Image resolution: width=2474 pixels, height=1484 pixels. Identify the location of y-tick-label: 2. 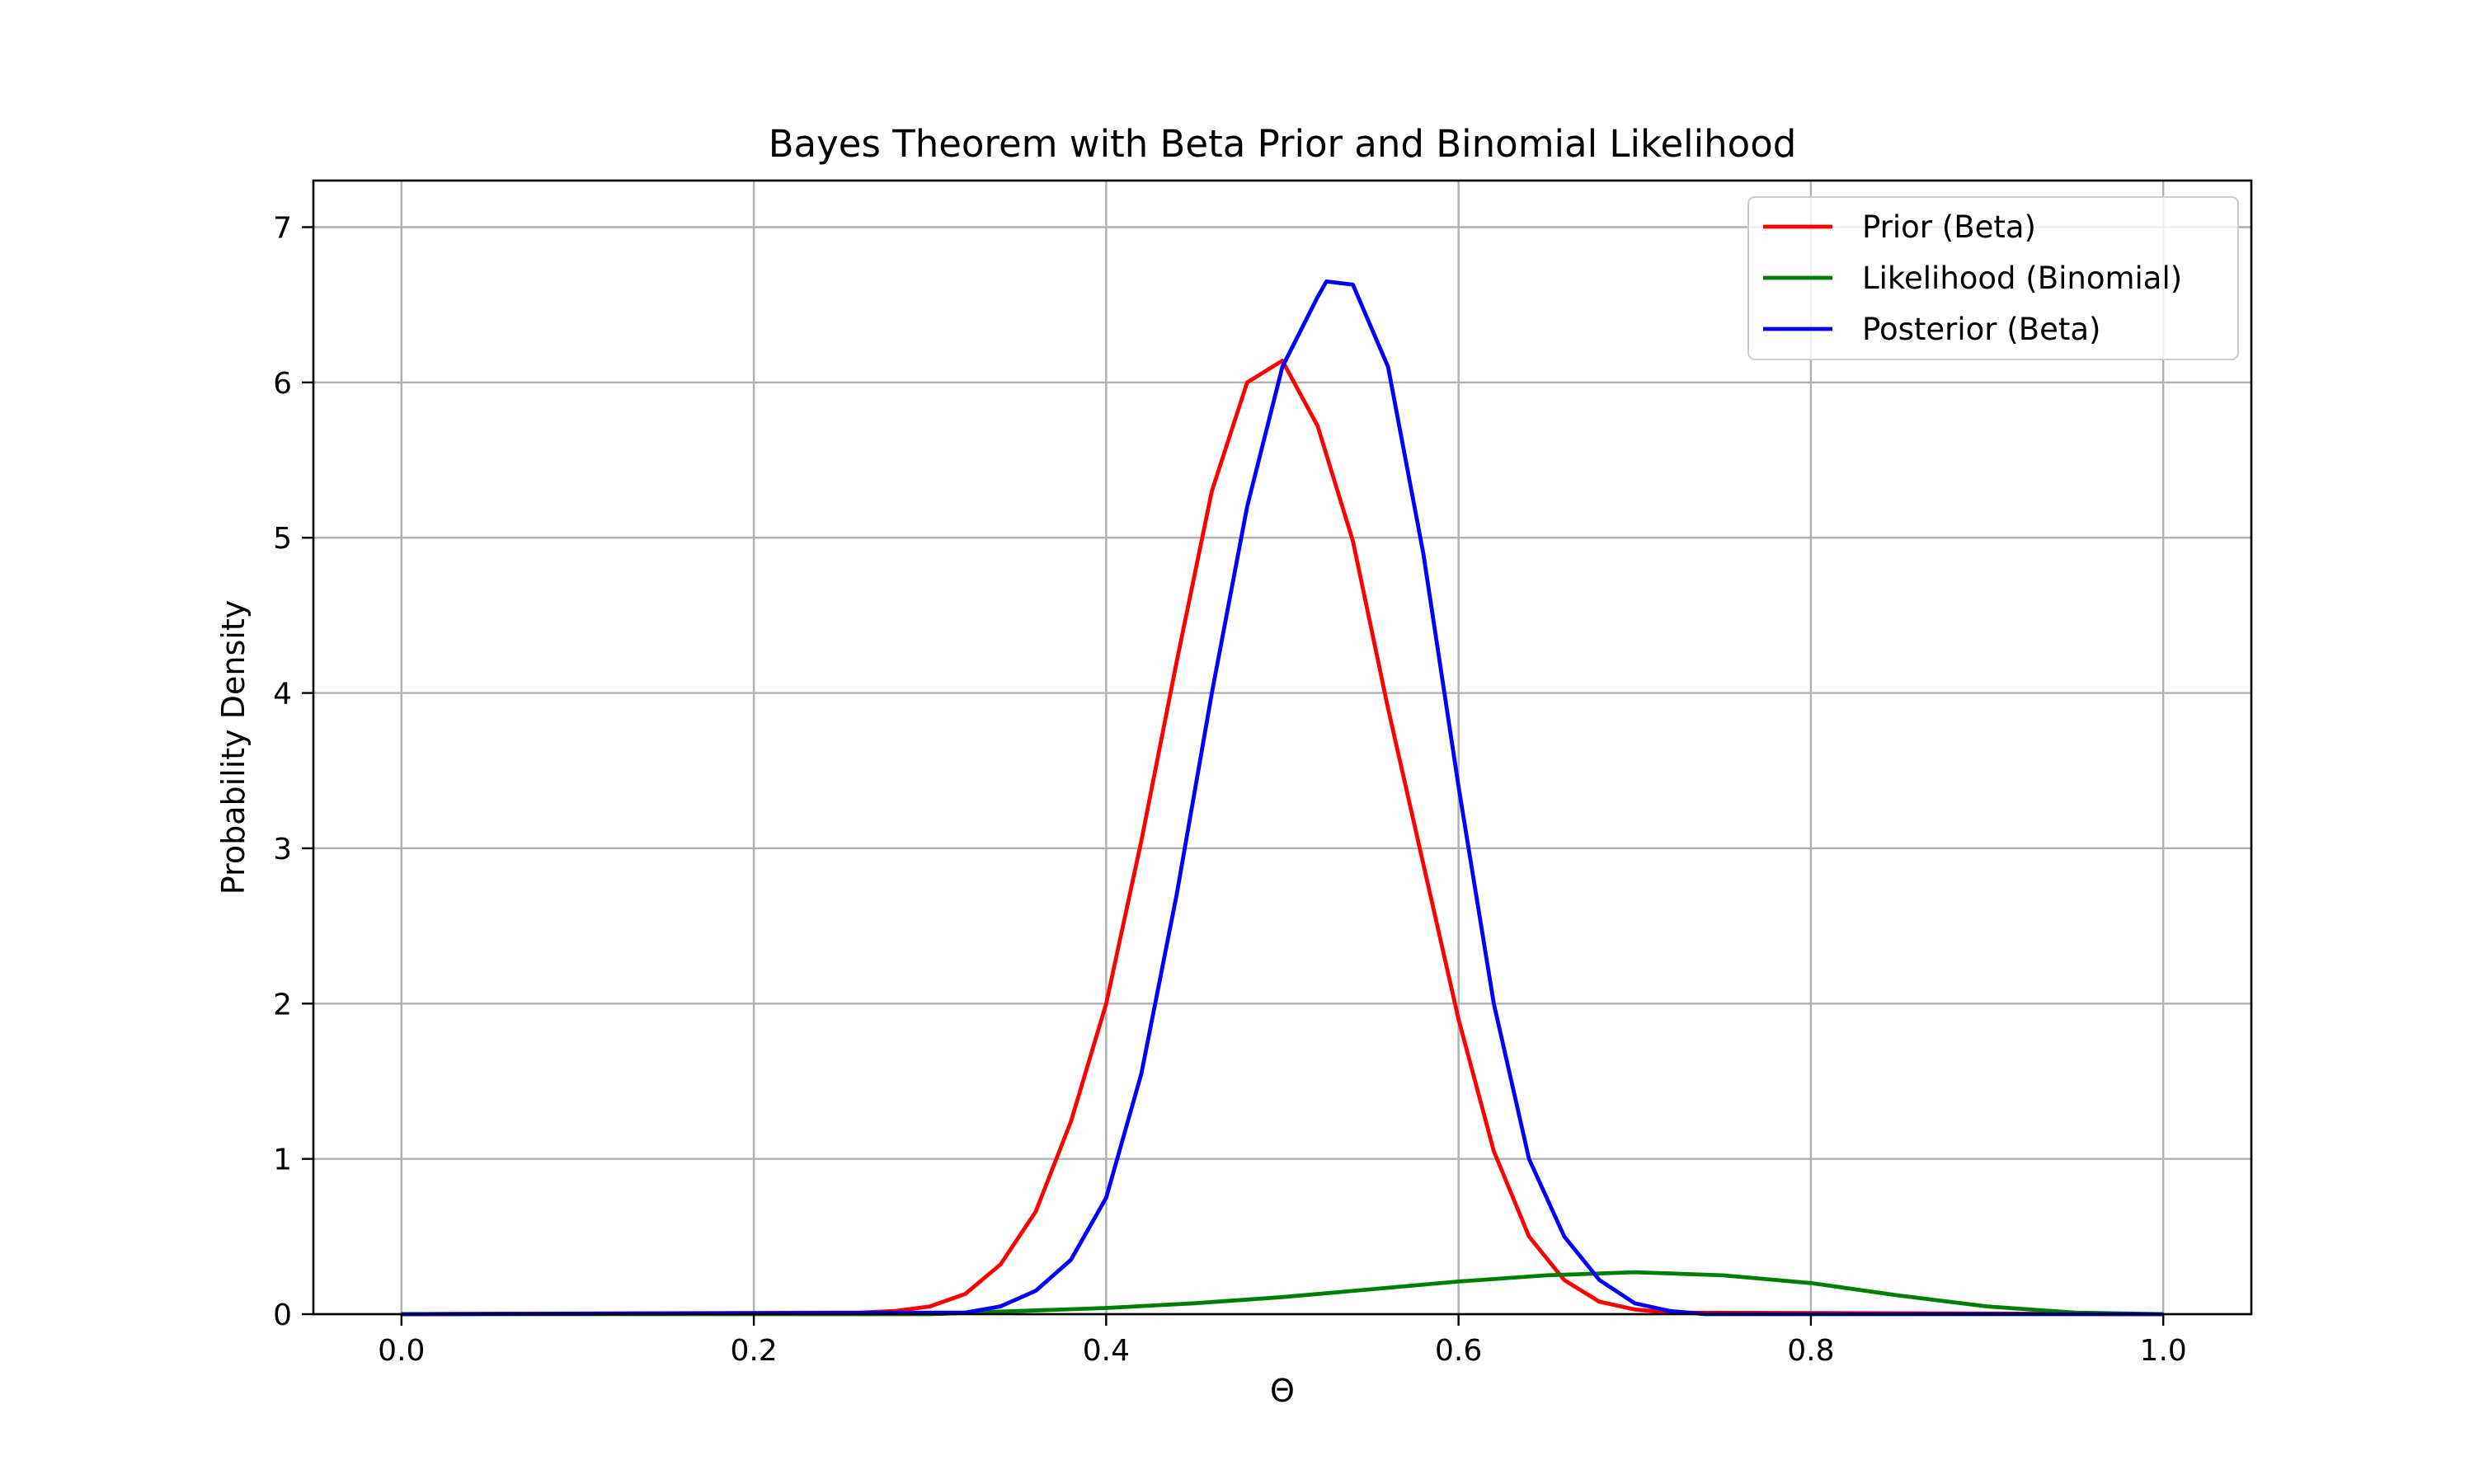
(282, 1004).